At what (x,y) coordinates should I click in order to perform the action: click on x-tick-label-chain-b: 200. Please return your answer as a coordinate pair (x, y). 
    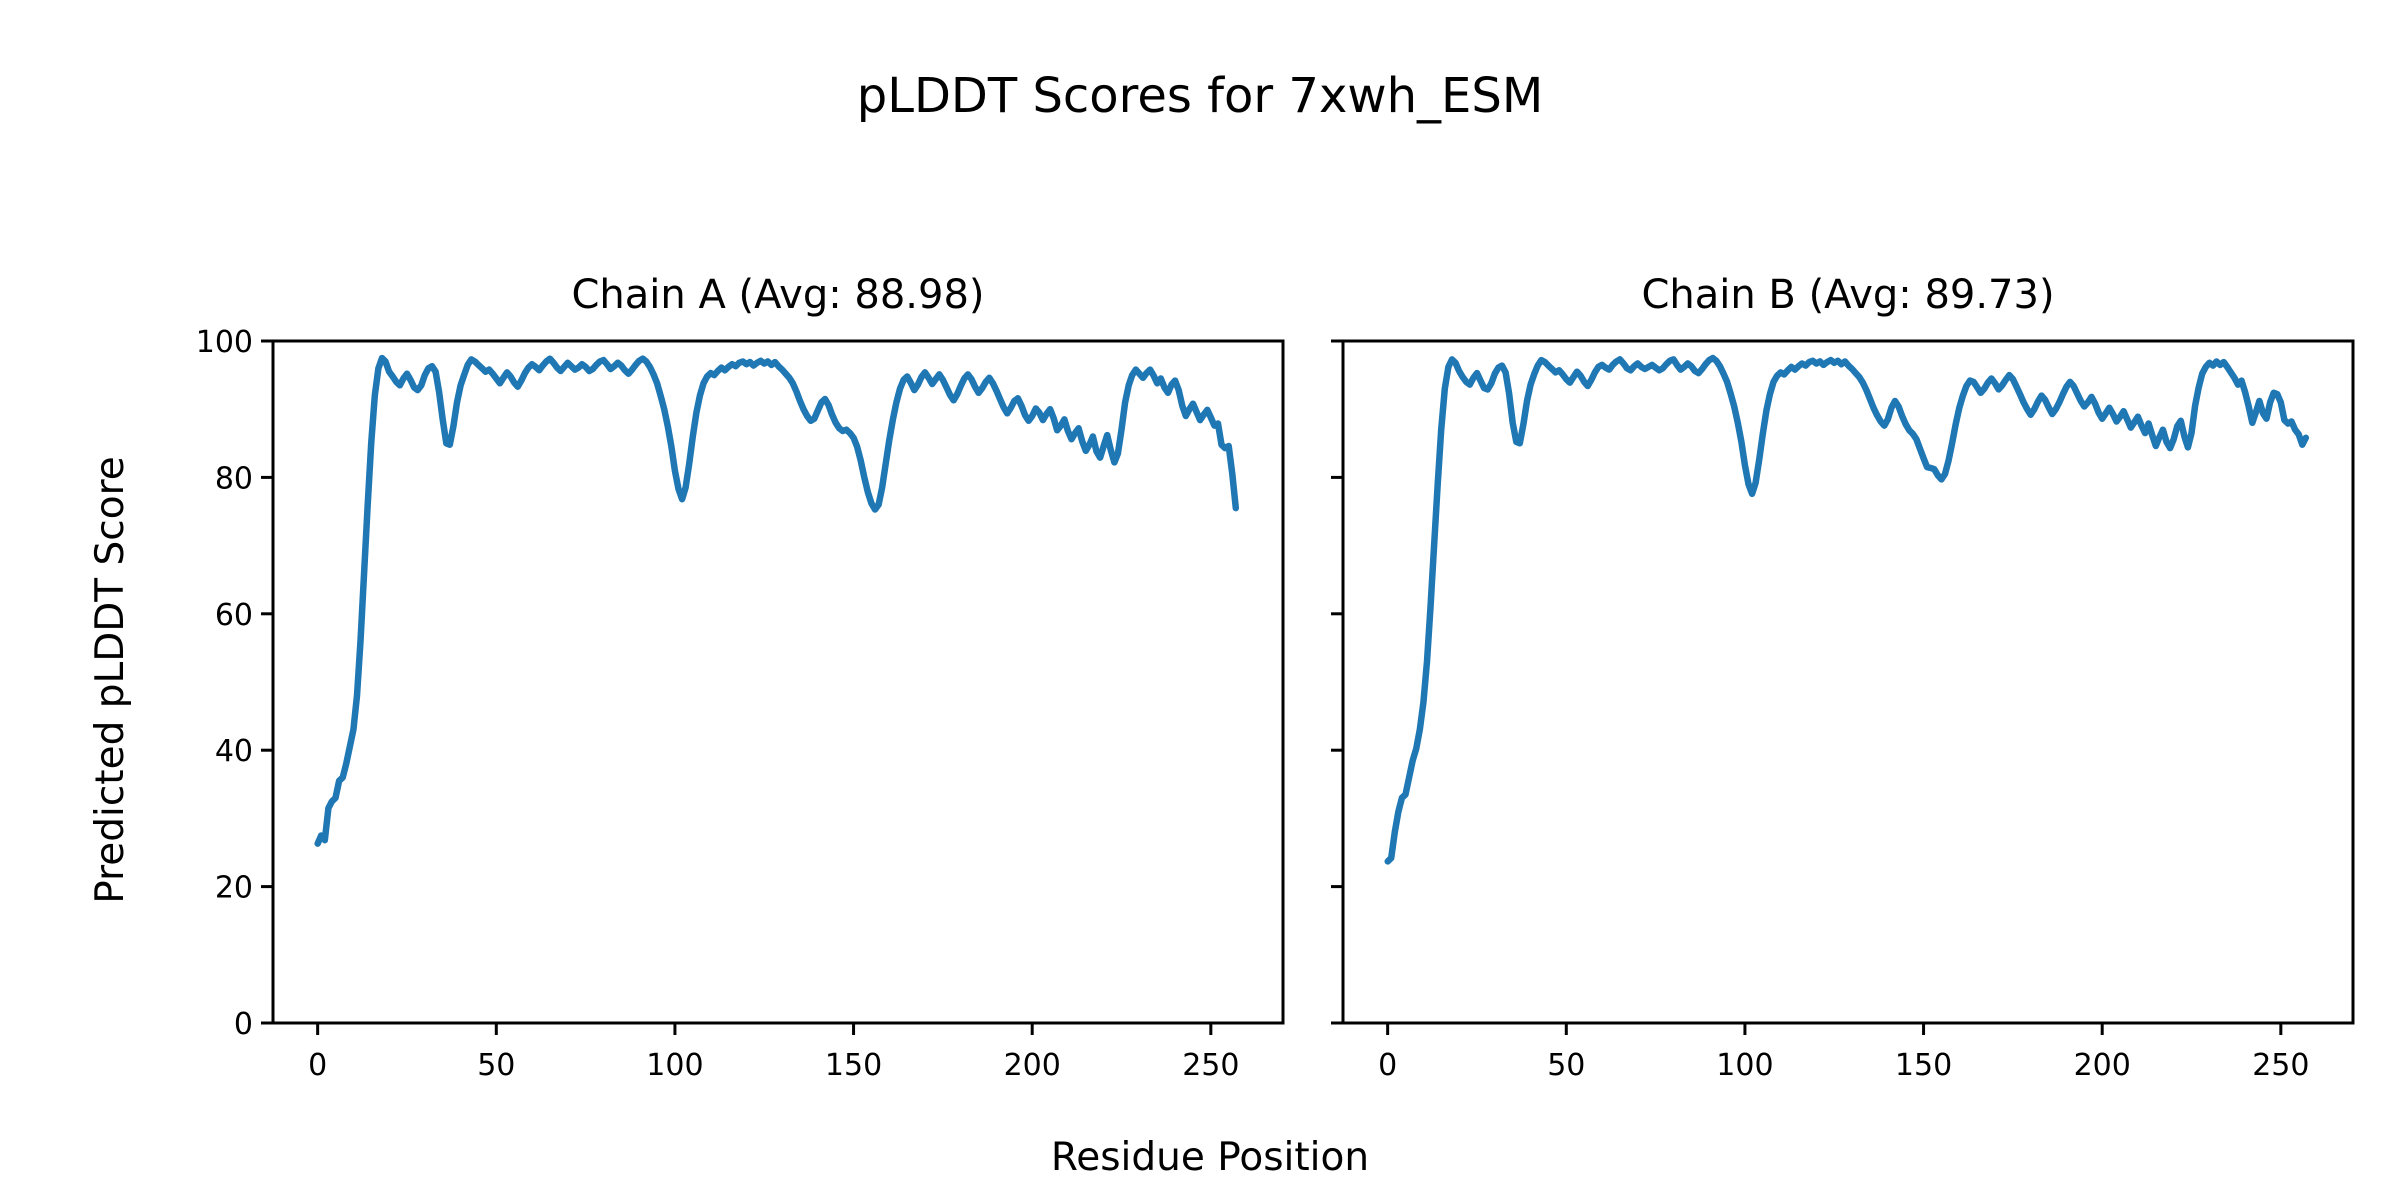
    Looking at the image, I should click on (2102, 1065).